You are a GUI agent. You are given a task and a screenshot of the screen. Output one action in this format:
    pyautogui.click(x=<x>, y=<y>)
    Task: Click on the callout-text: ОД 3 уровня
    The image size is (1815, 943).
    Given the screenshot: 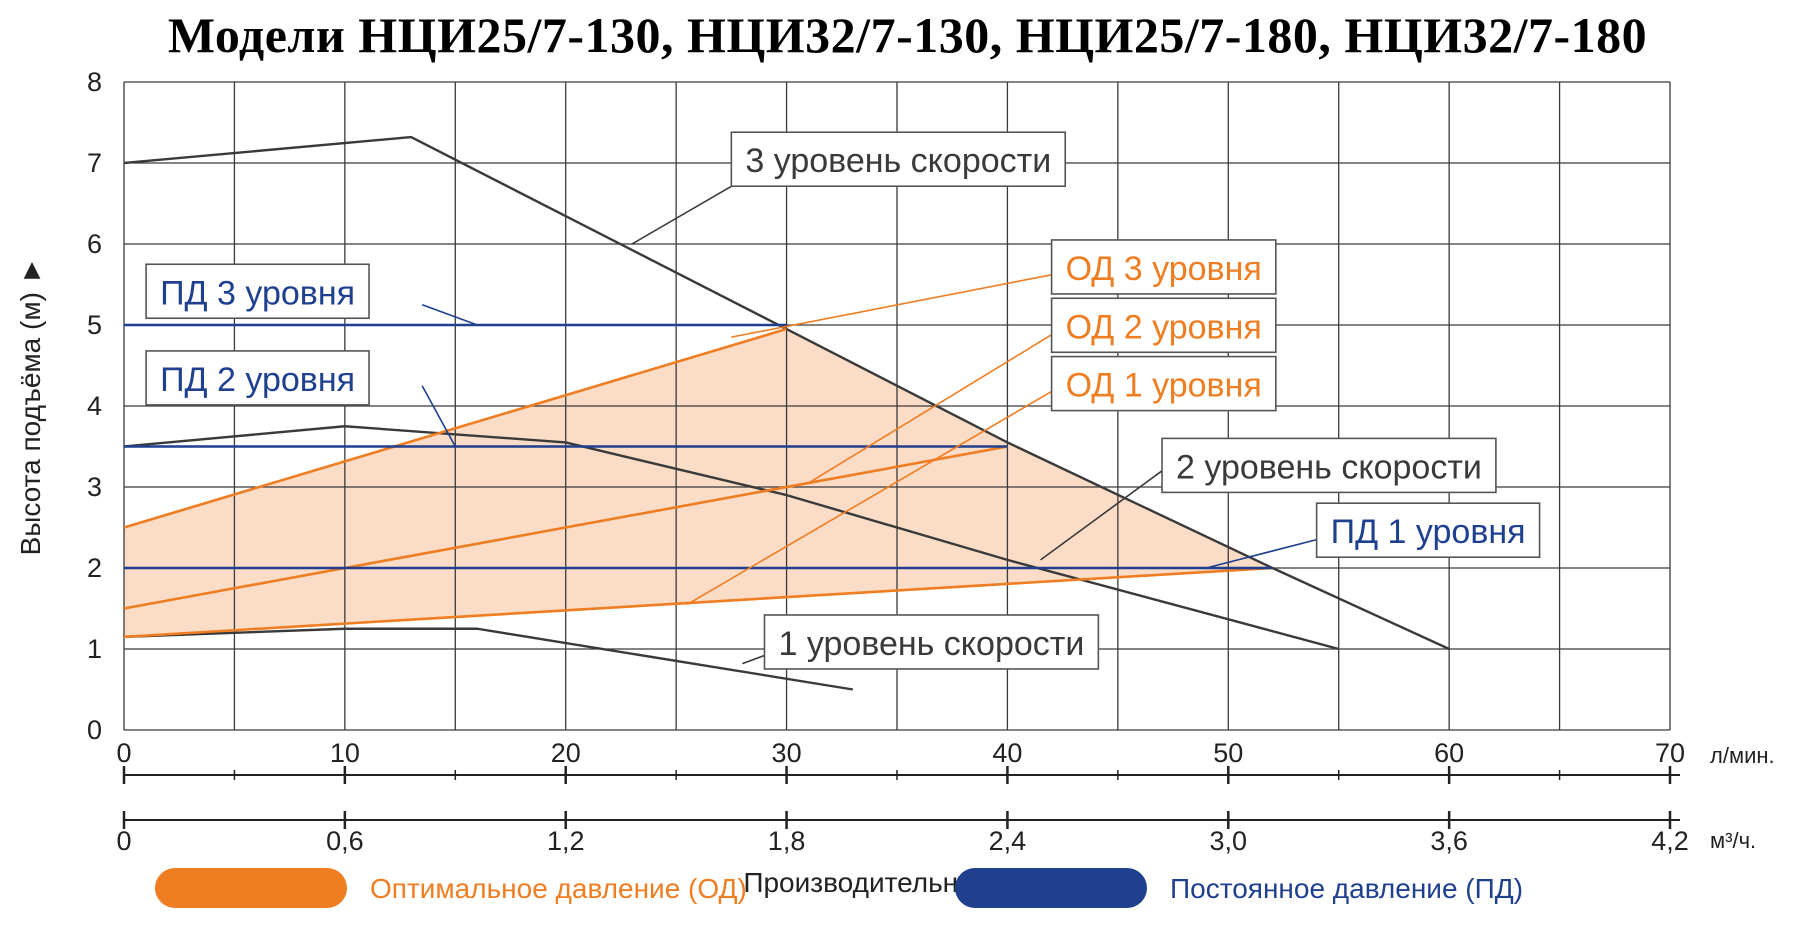 What is the action you would take?
    pyautogui.click(x=1164, y=269)
    